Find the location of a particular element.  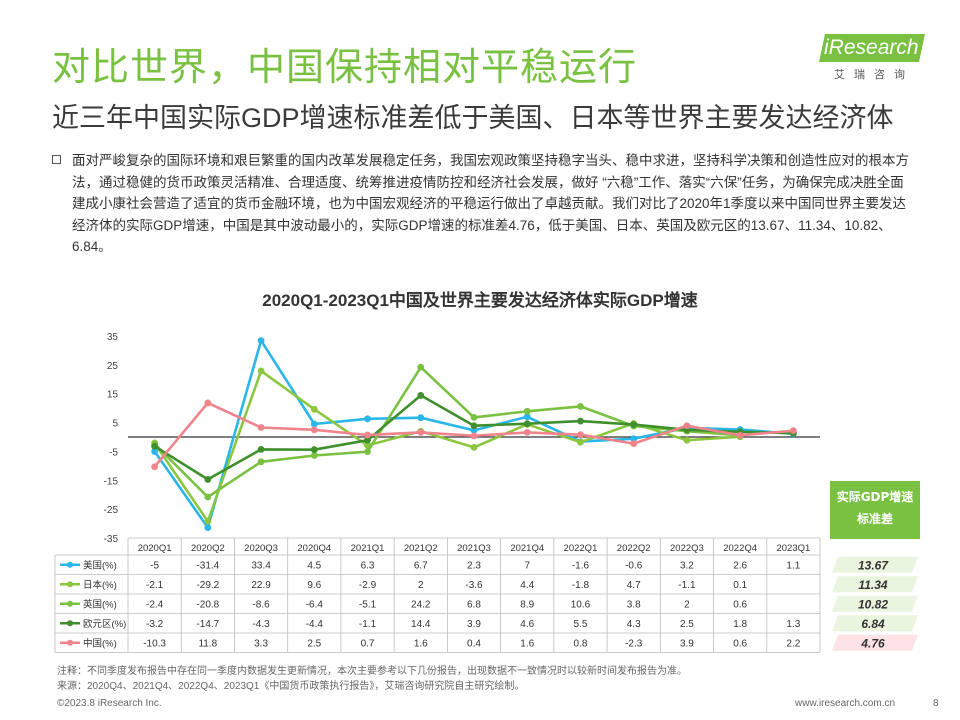

y-tick-label: -5 is located at coordinates (113, 452).